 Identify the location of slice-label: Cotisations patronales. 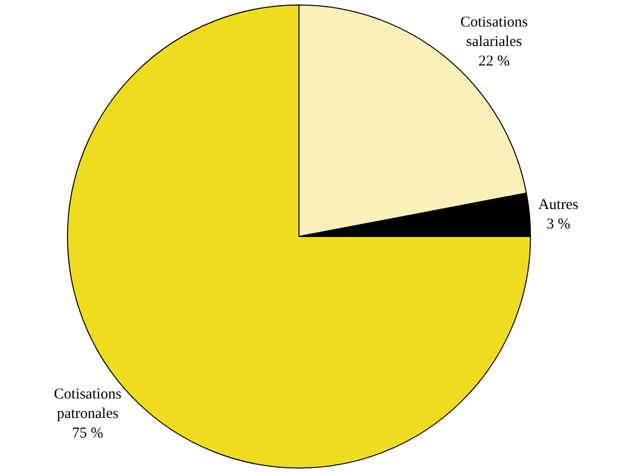
(88, 404).